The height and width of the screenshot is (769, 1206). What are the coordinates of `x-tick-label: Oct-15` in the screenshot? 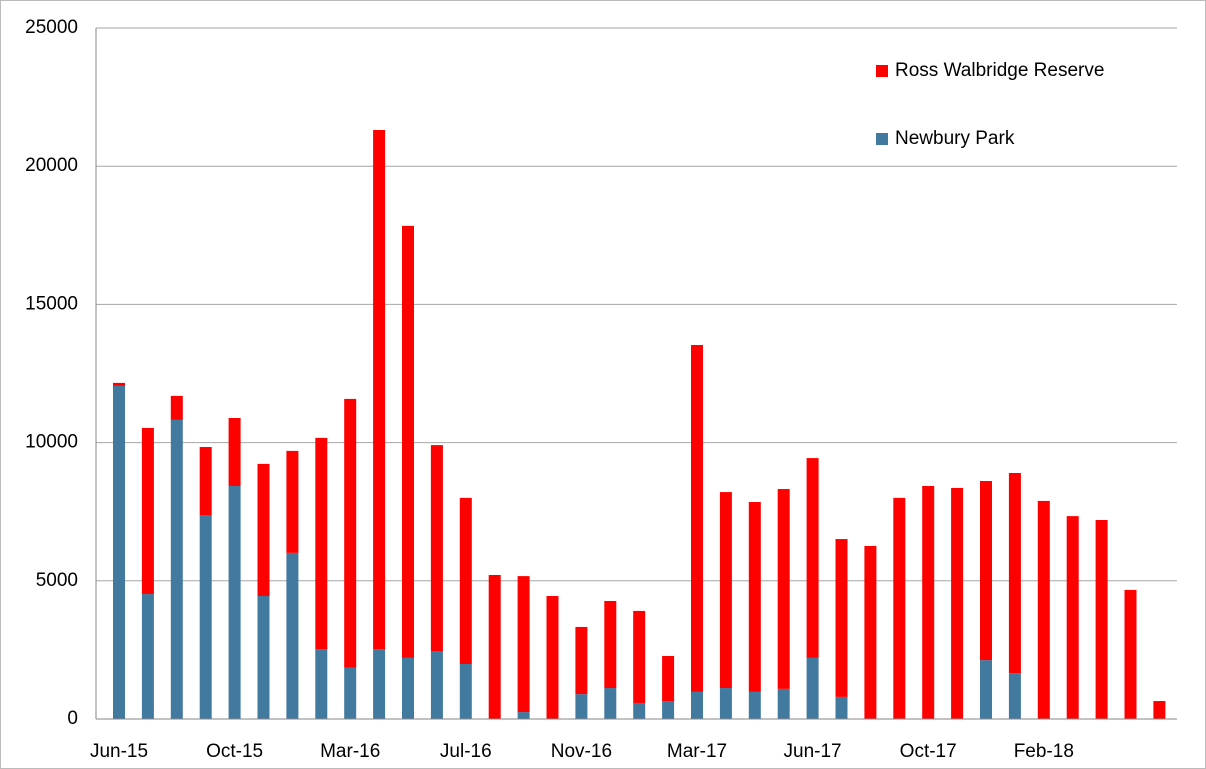 It's located at (234, 751).